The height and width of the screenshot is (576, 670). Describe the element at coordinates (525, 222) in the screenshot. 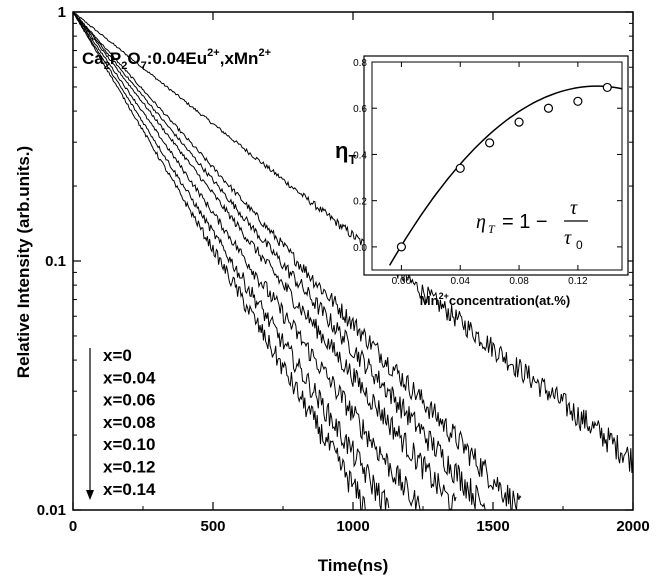

I see `svg-text: = 1 −` at that location.